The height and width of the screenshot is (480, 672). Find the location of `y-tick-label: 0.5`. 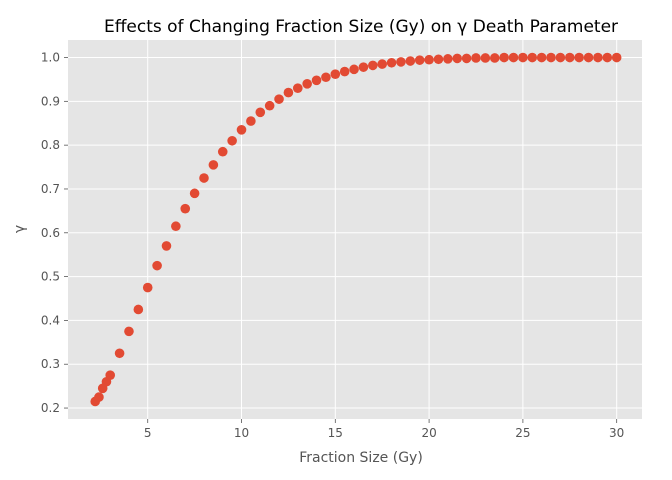

y-tick-label: 0.5 is located at coordinates (50, 277).